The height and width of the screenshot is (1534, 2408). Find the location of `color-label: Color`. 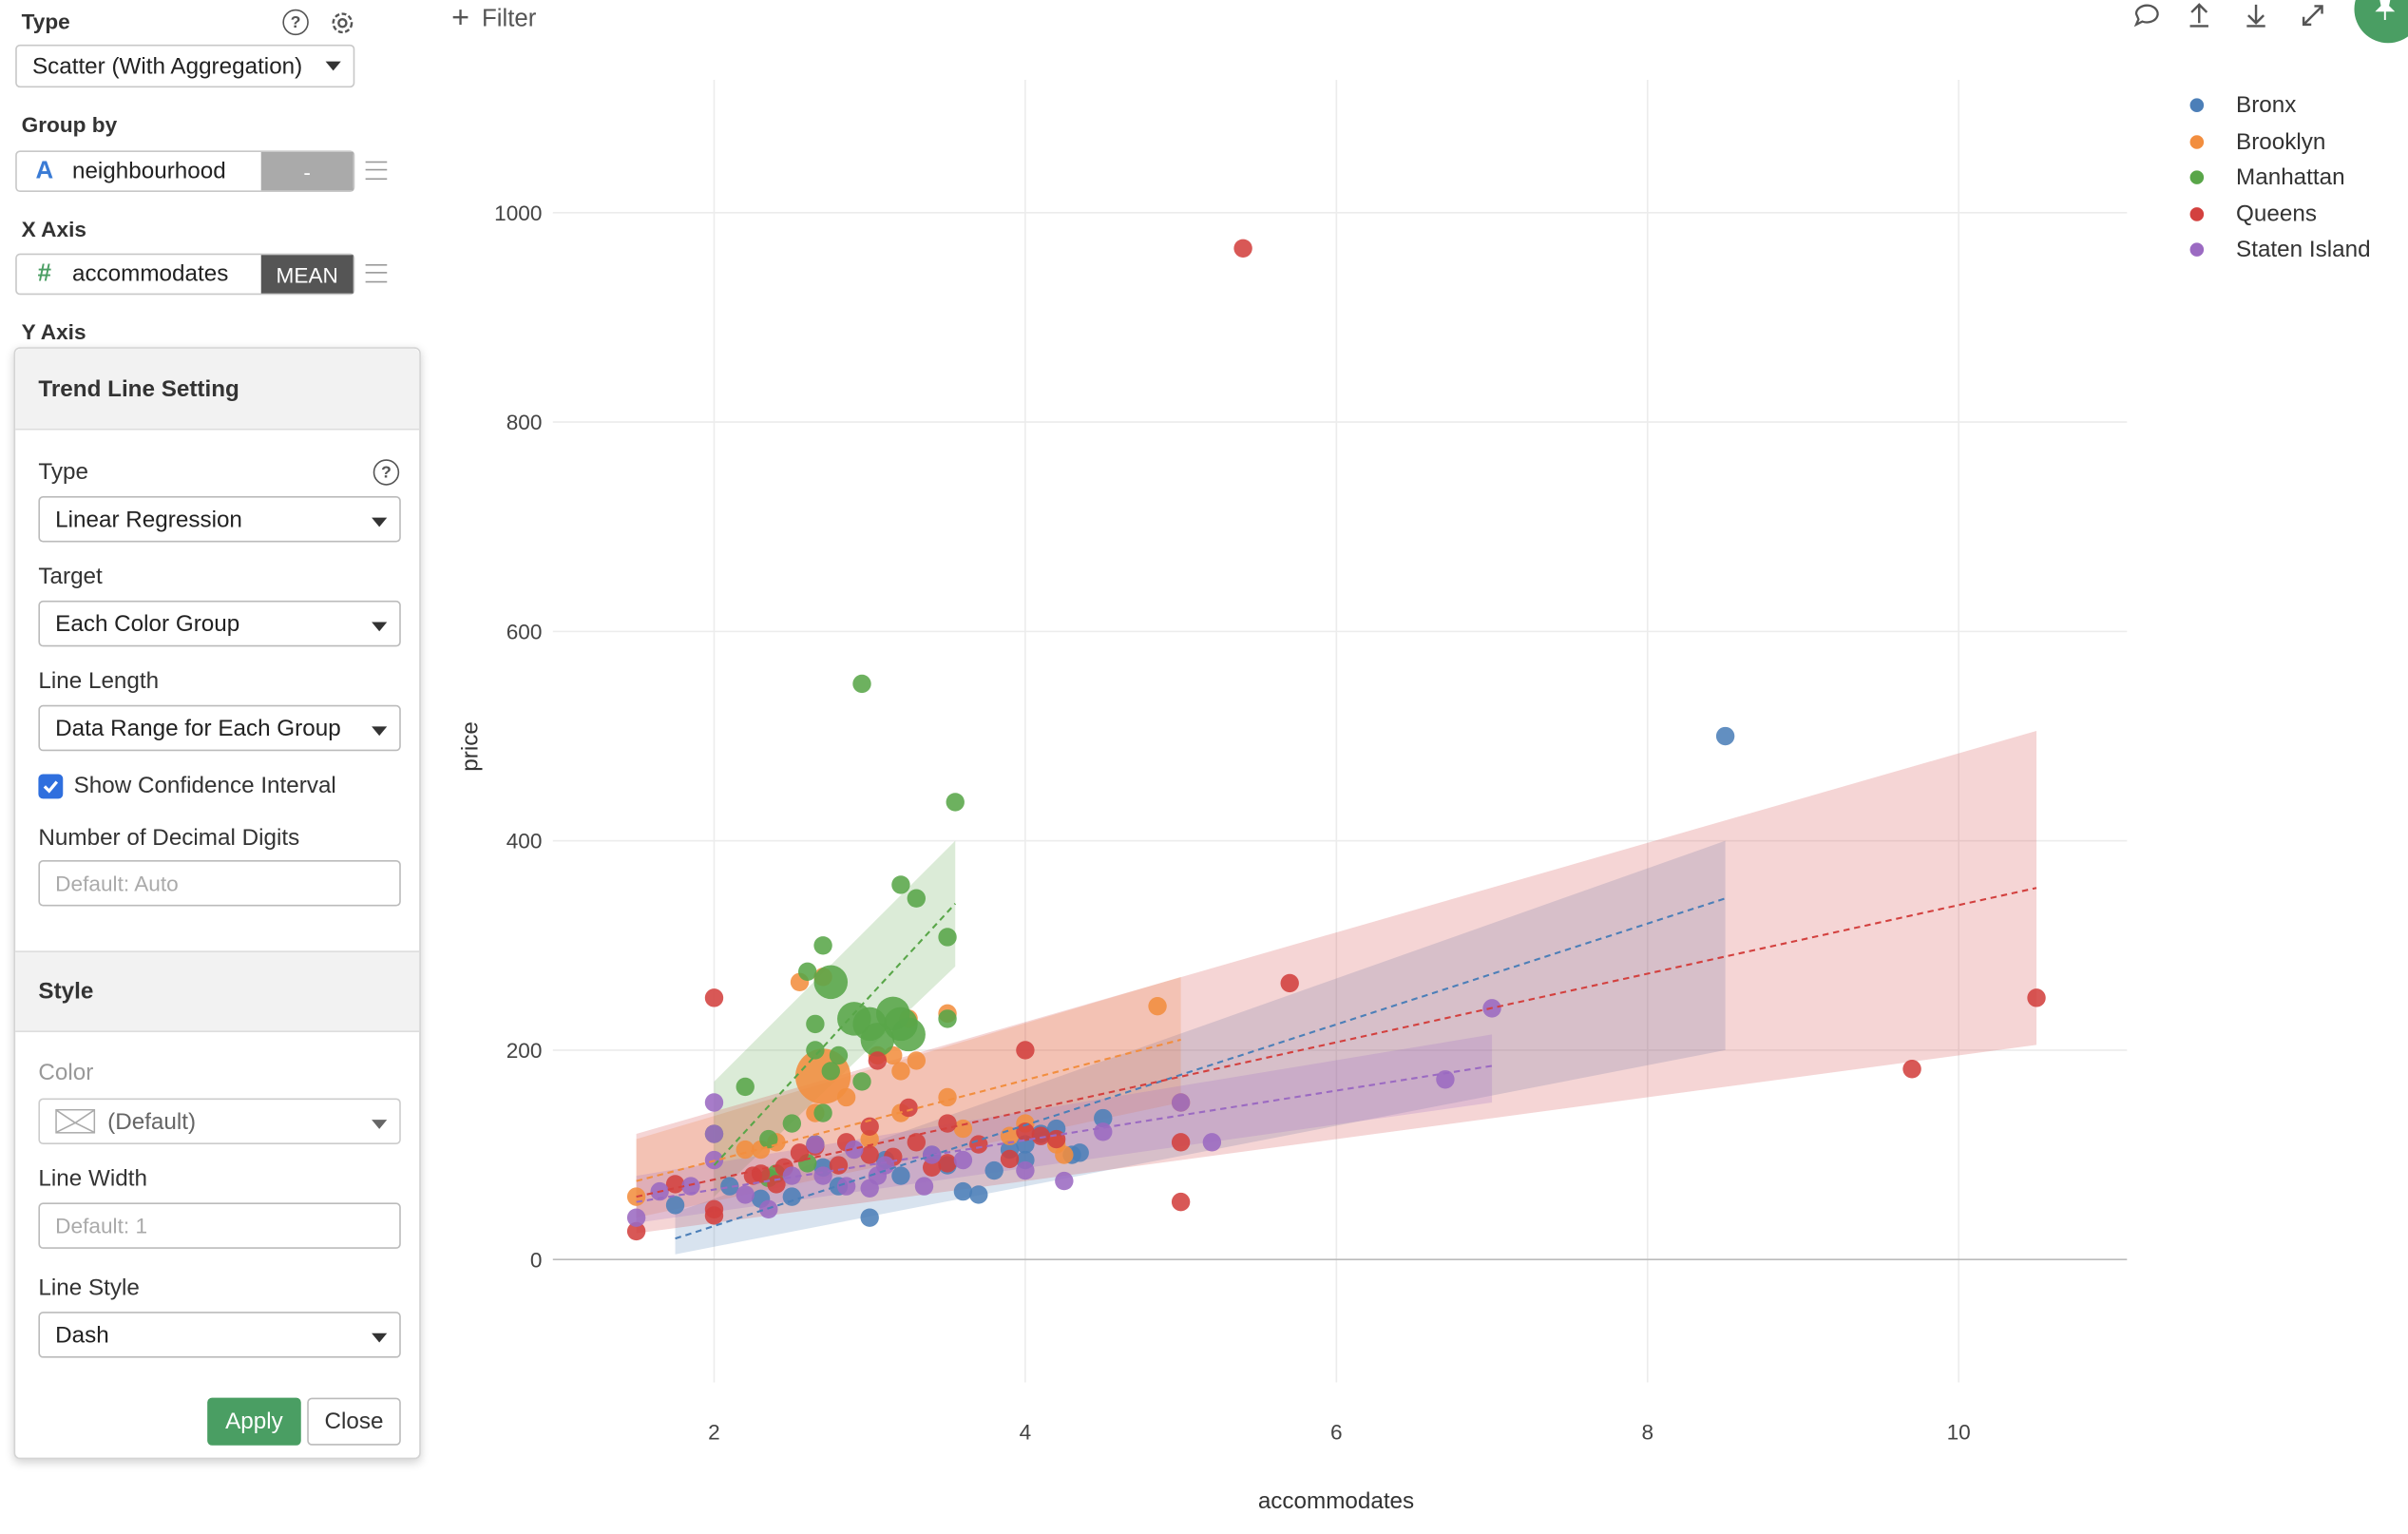

color-label: Color is located at coordinates (66, 1073).